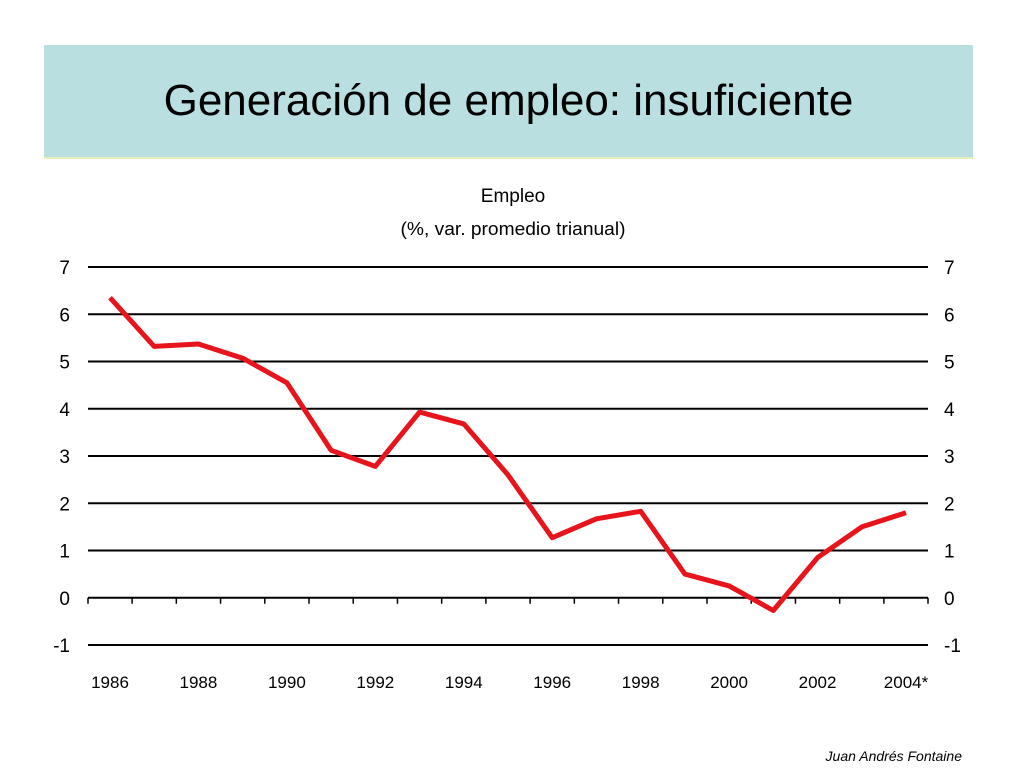 Image resolution: width=1024 pixels, height=768 pixels. What do you see at coordinates (199, 682) in the screenshot?
I see `x-tick-label: 1988` at bounding box center [199, 682].